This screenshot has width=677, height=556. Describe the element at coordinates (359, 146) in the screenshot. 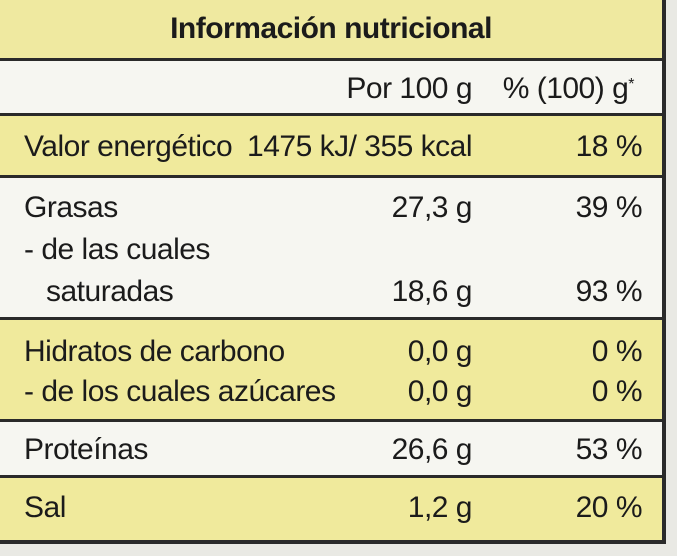

I see `row-value: 1475 kJ/ 355 kcal` at that location.